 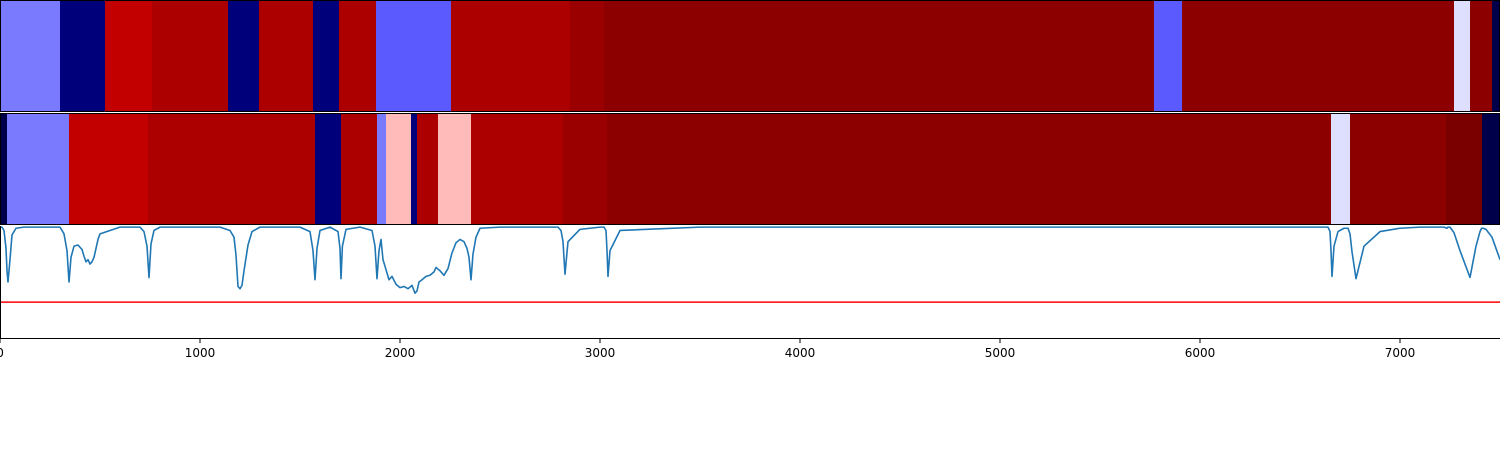 I want to click on x-tick-label: 4000, so click(x=800, y=353).